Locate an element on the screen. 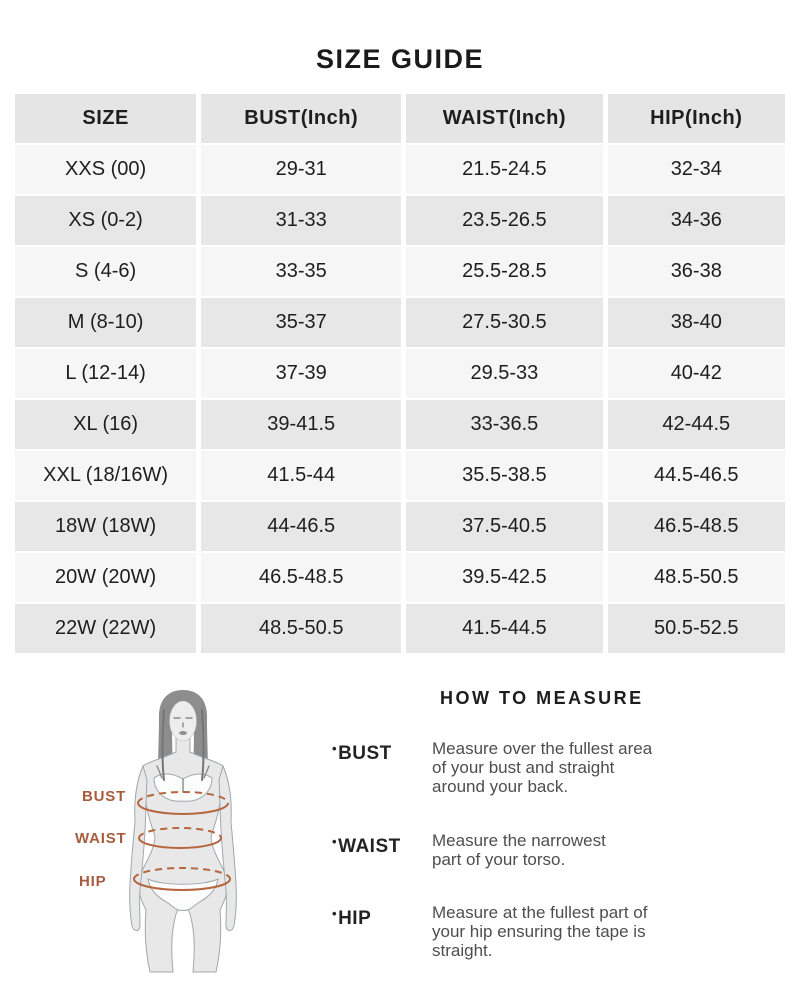 Image resolution: width=800 pixels, height=1000 pixels. bust-cell: 35-37 is located at coordinates (301, 322).